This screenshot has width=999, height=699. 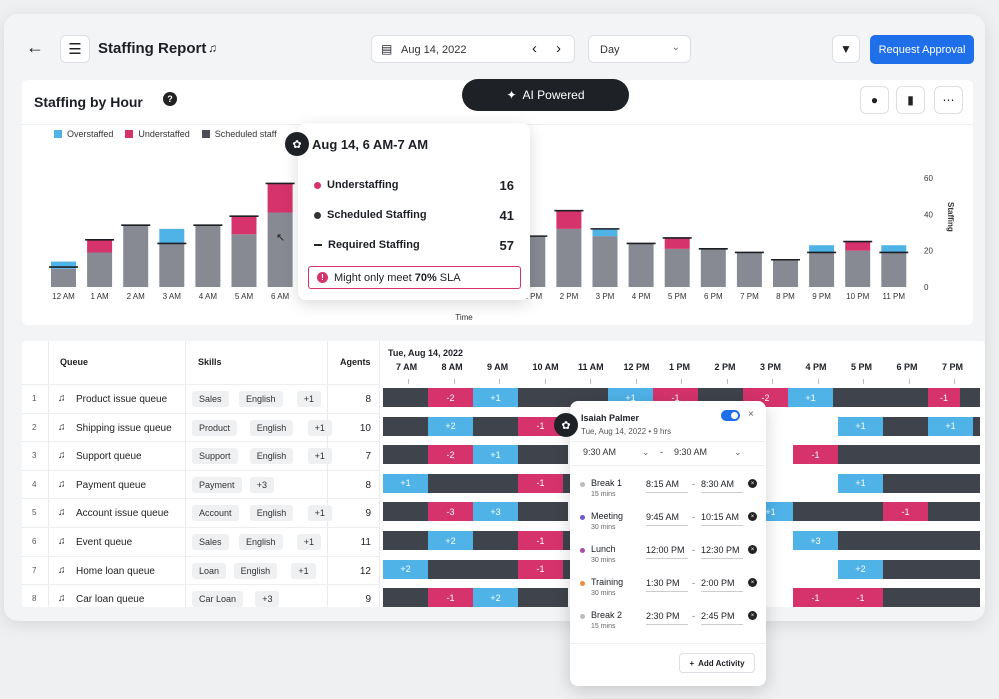 I want to click on table-row: 3 ♫ Support queue Support English +1 7, so click(x=200, y=455).